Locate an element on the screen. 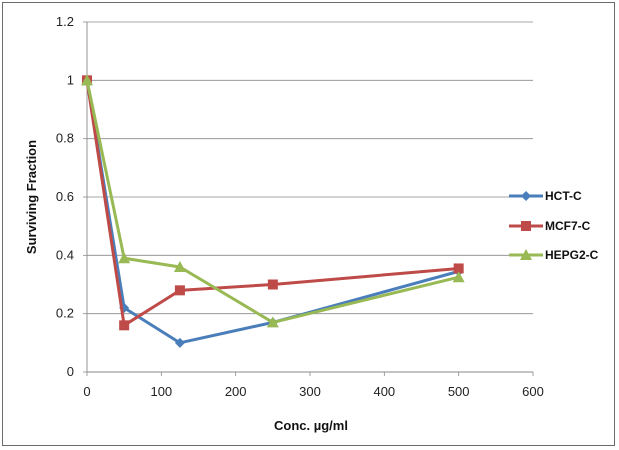  x-tick-label: 0 is located at coordinates (86, 391).